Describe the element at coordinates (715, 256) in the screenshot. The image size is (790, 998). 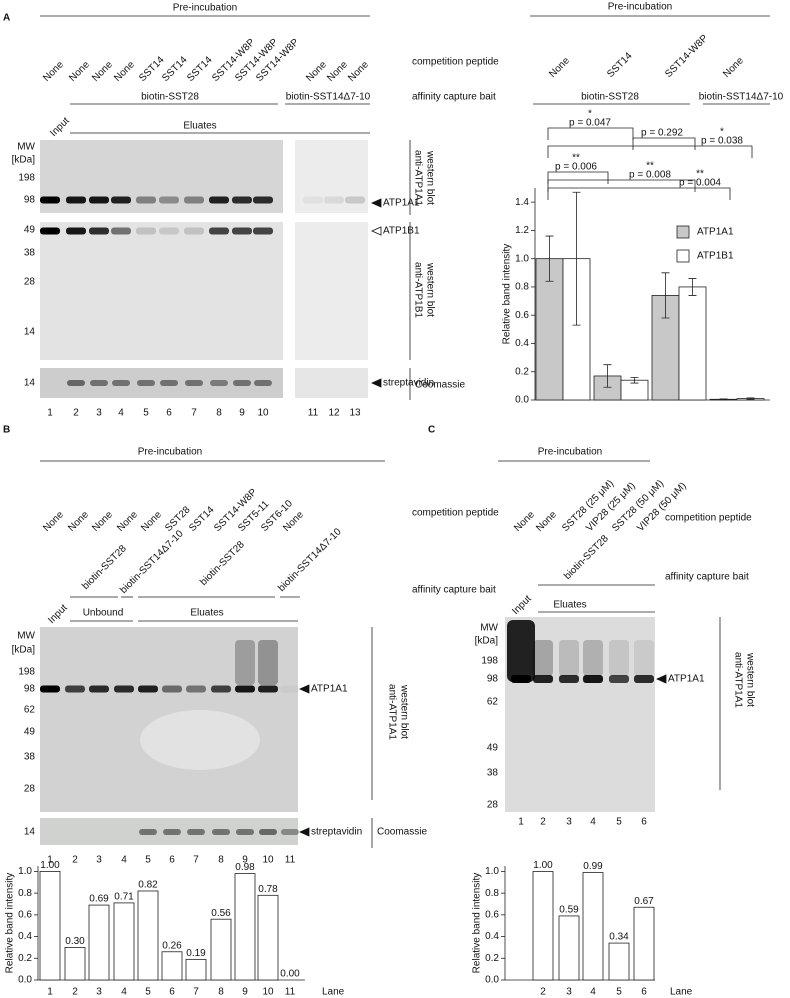
I see `legend-label: ATP1B1` at that location.